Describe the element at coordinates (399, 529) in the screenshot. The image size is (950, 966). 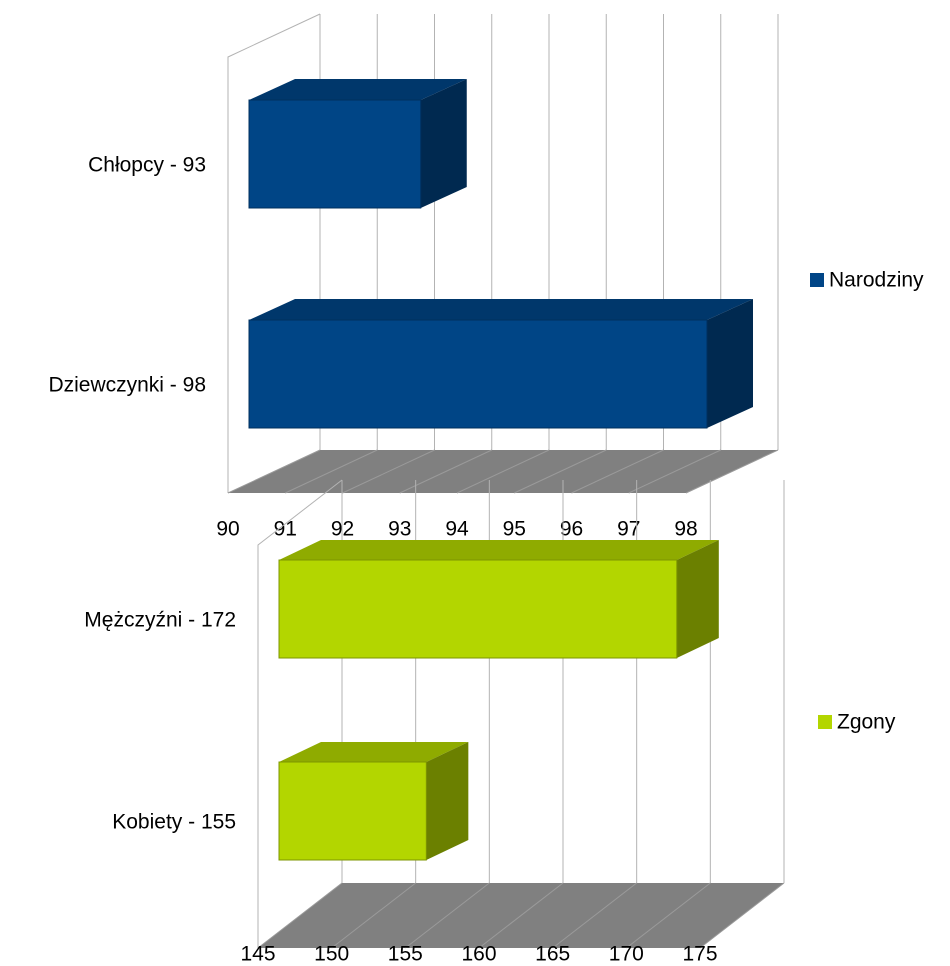
I see `x-tick-label: 93` at that location.